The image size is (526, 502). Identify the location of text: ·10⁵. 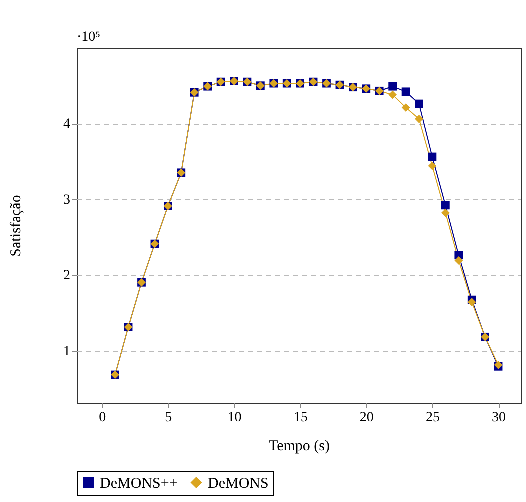
(89, 37).